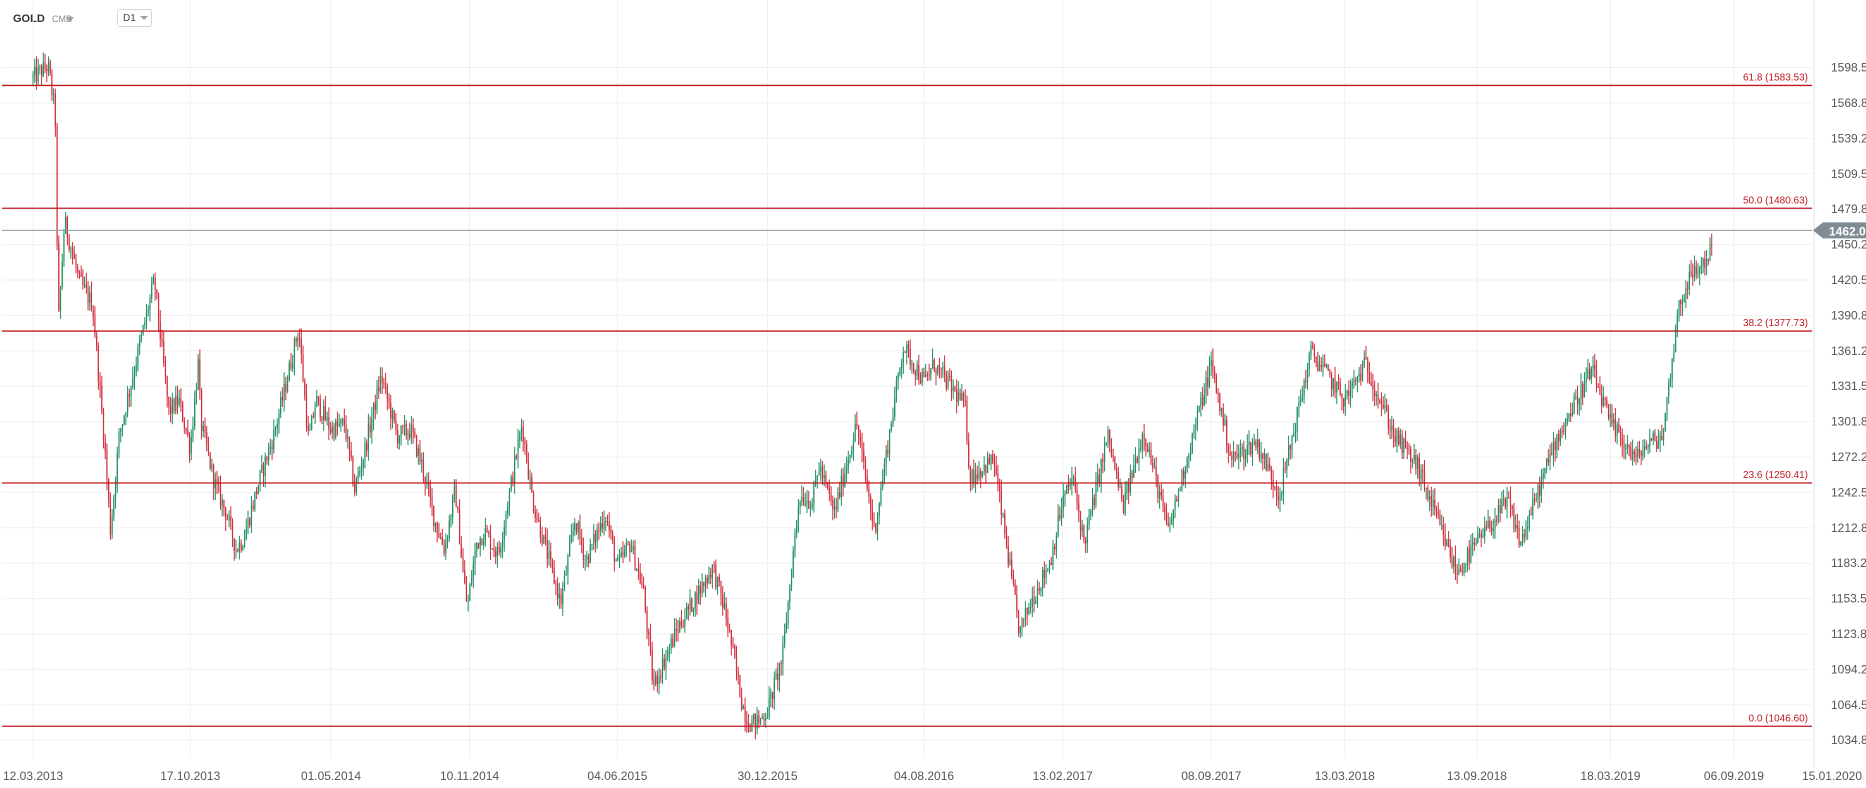  What do you see at coordinates (70, 19) in the screenshot?
I see `symbol-chevron-down-icon` at bounding box center [70, 19].